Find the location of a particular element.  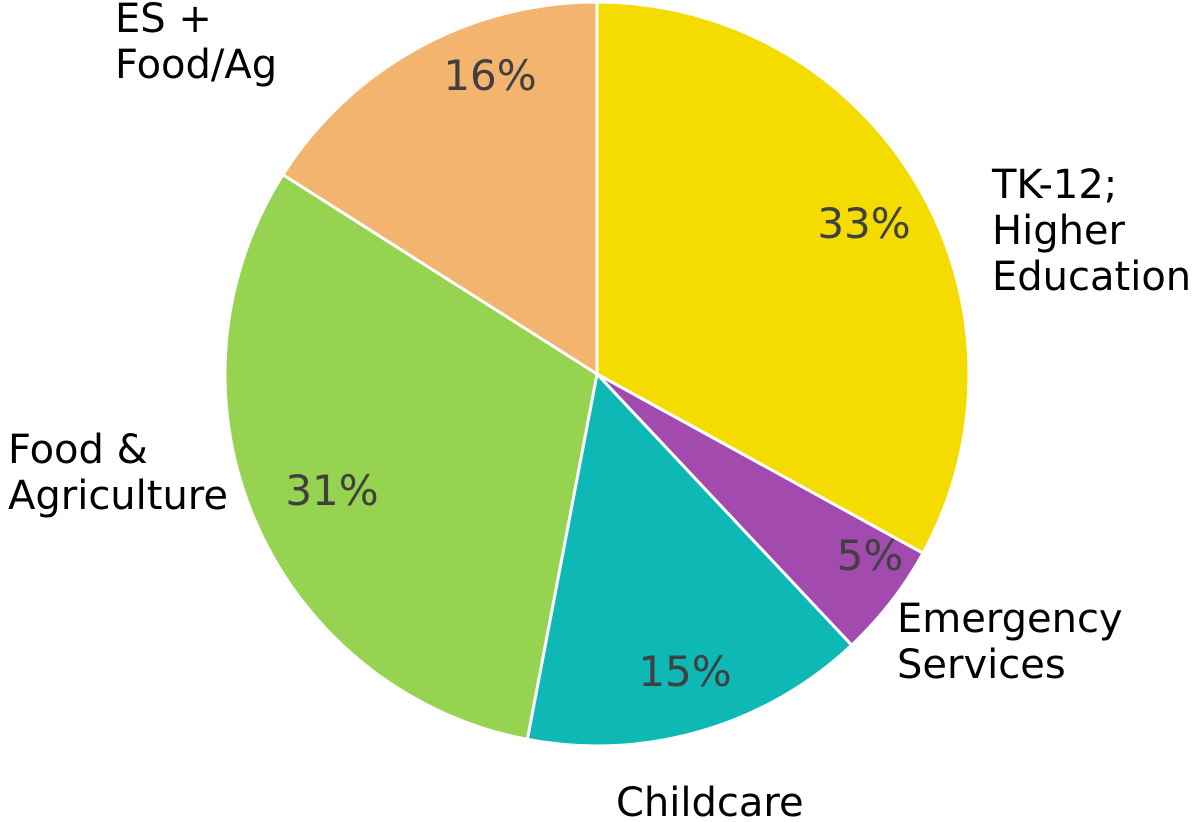

slice-name-line: Agriculture is located at coordinates (118, 496).